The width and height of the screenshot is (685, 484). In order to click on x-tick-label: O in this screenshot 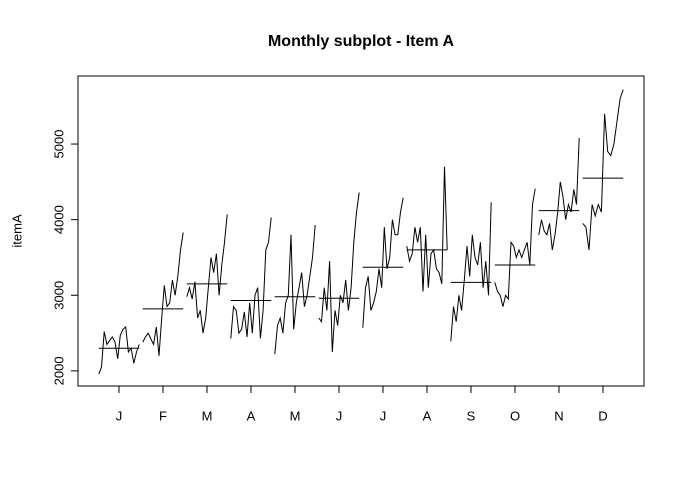, I will do `click(515, 415)`.